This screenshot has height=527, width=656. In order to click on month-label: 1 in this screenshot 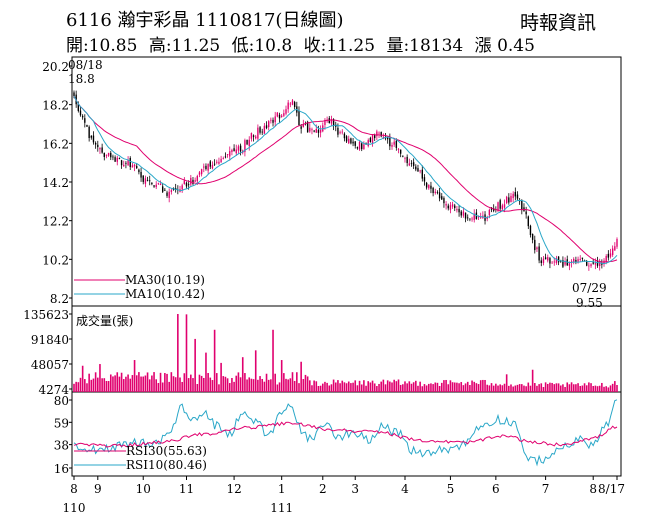, I will do `click(282, 489)`.